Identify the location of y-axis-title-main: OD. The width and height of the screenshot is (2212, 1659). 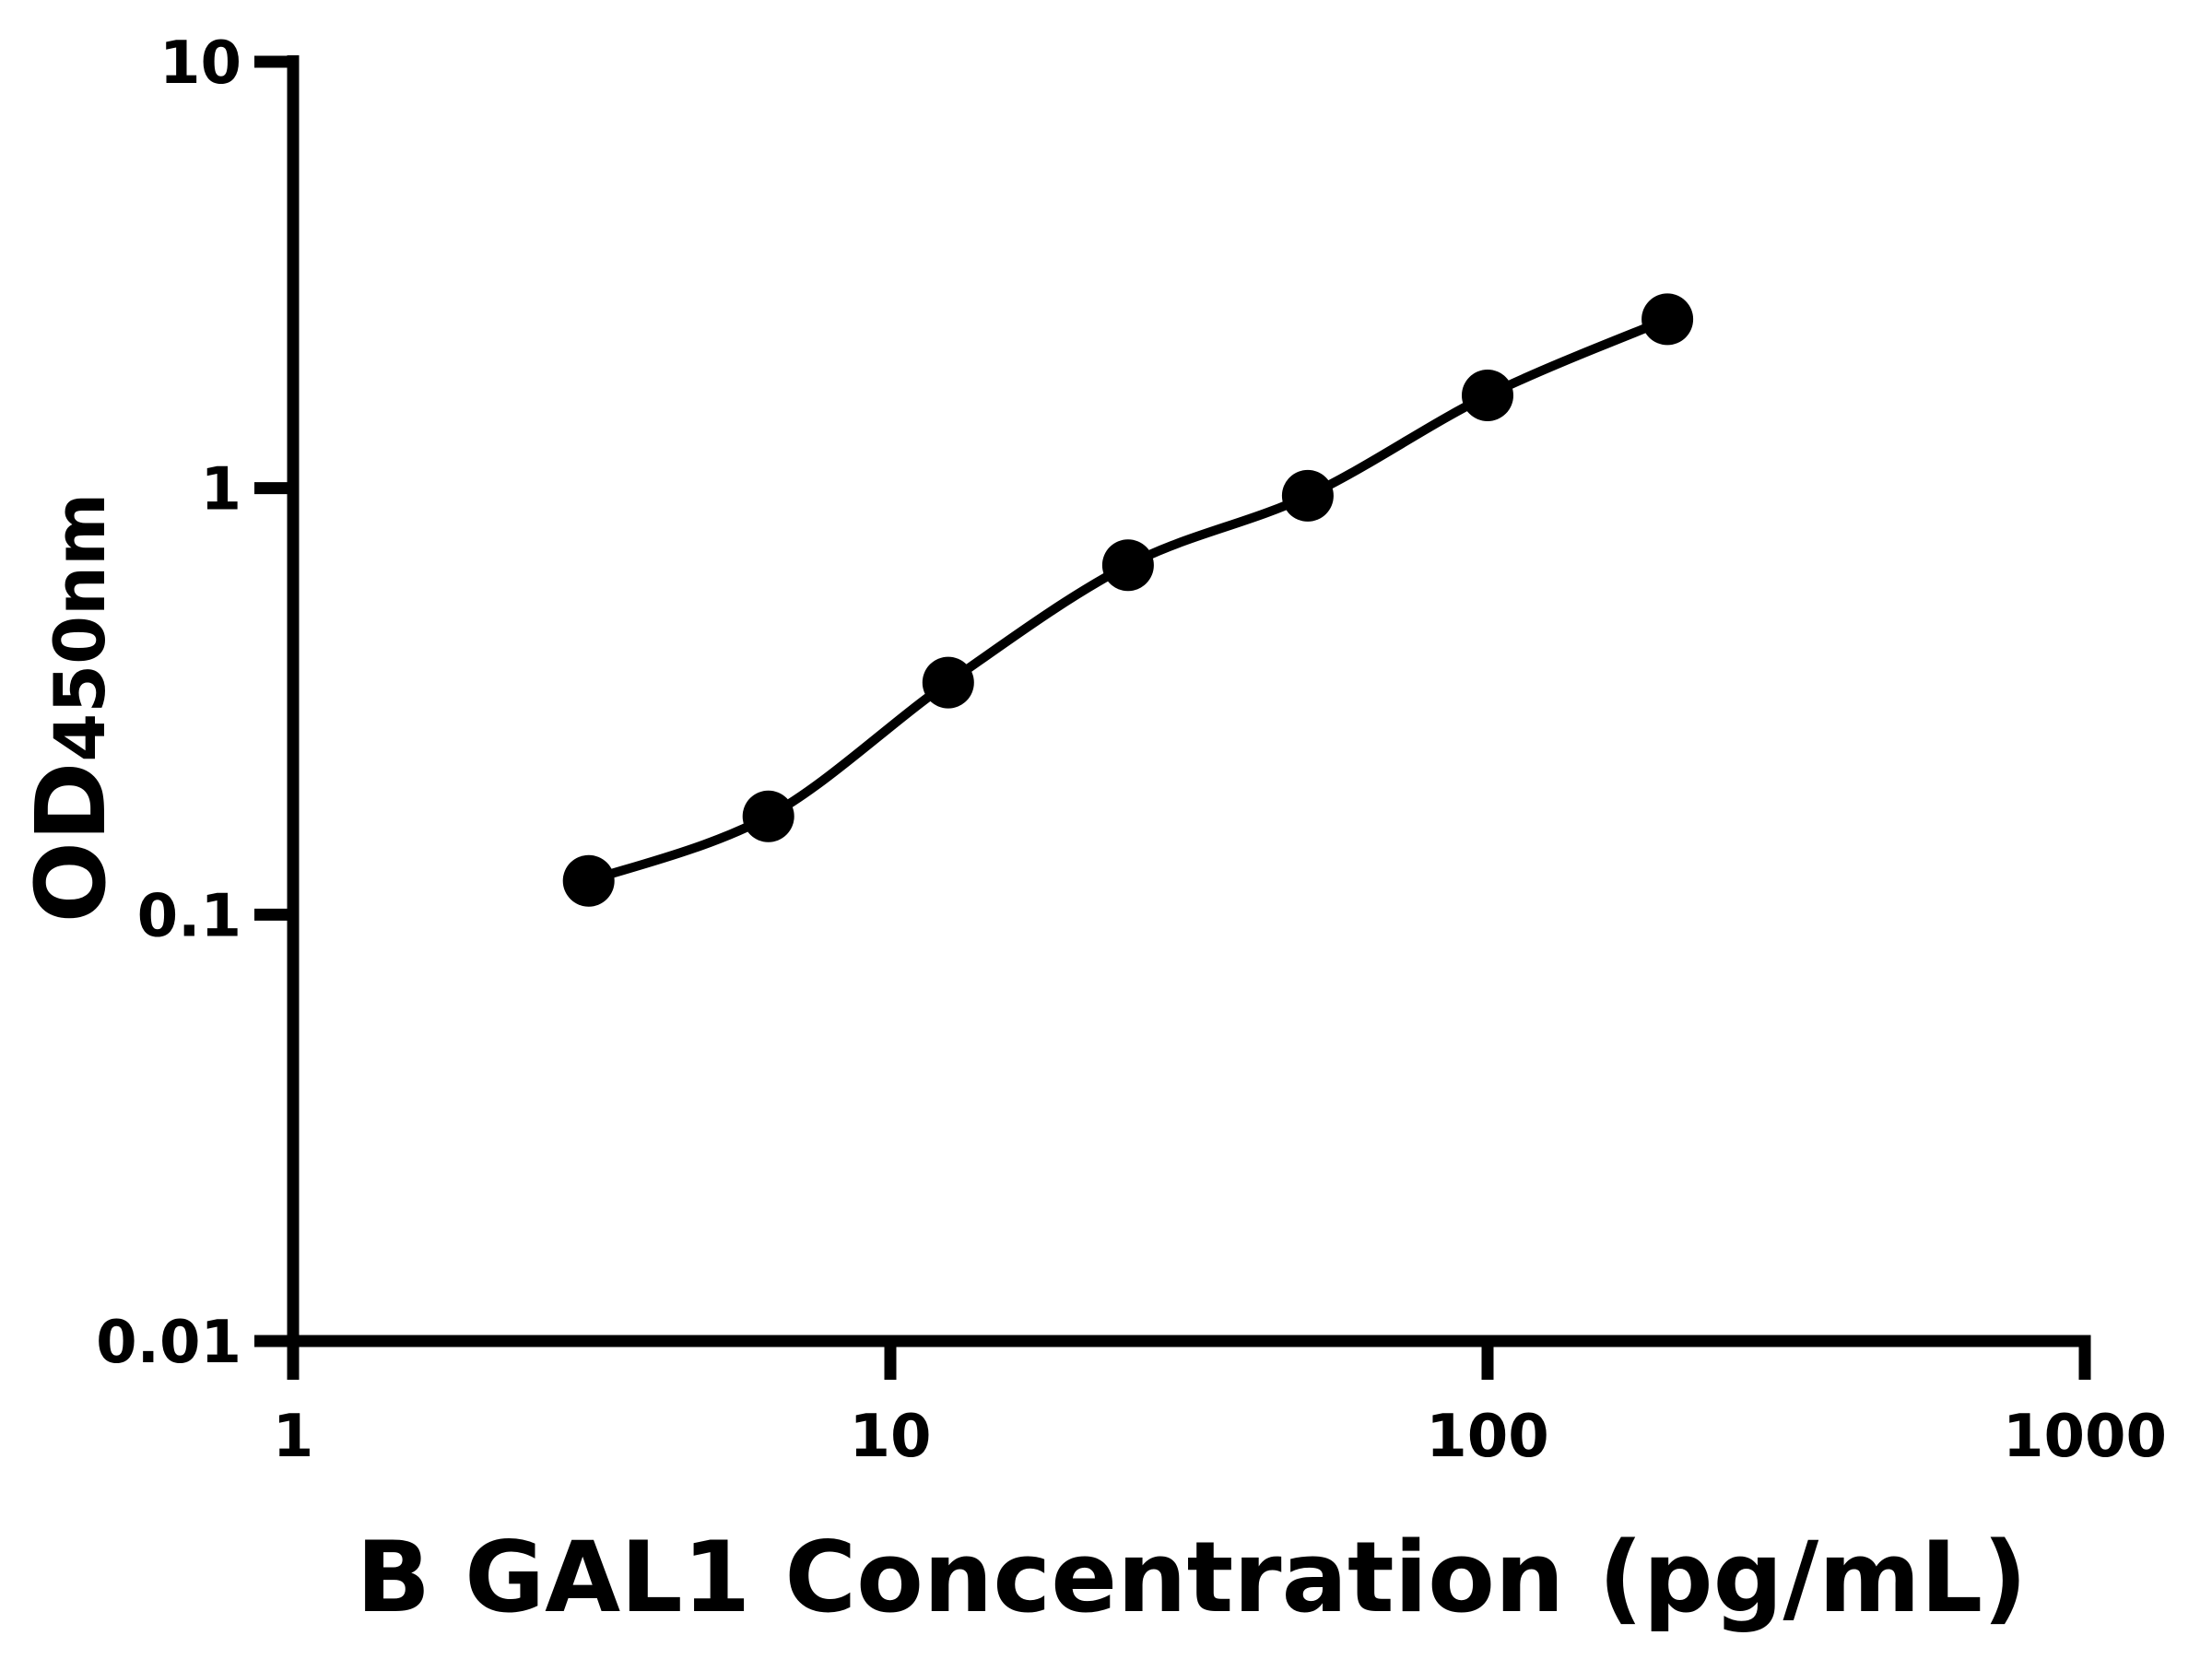
(71, 843).